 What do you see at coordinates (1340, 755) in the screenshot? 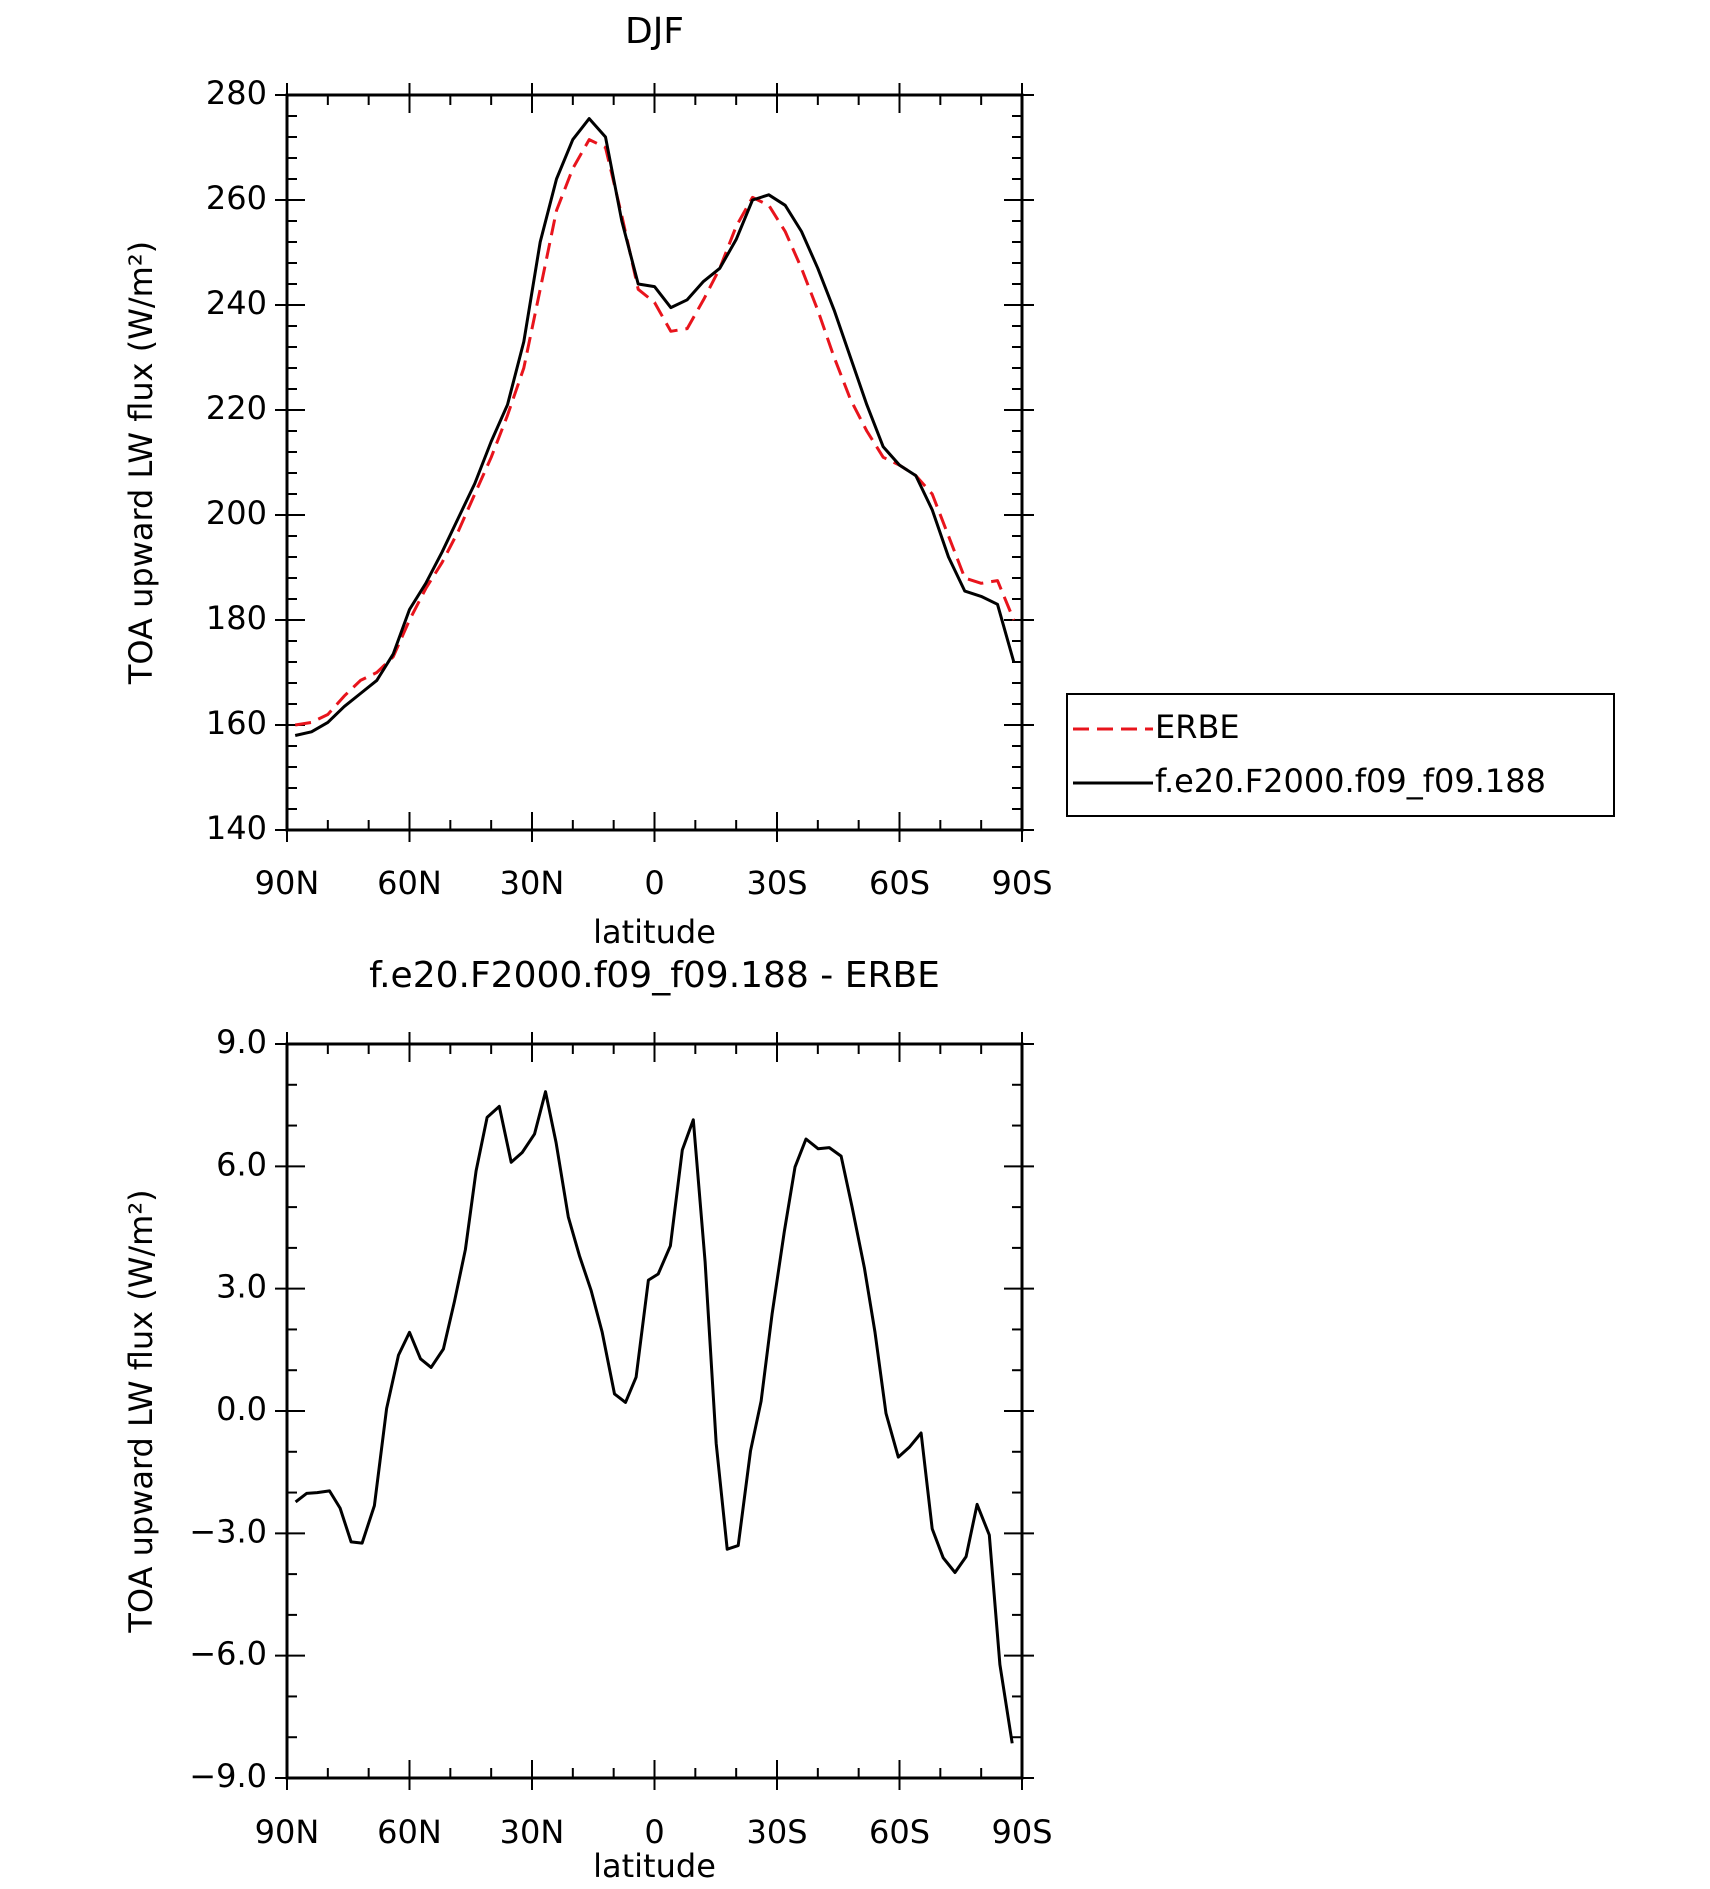
I see `legend-box` at bounding box center [1340, 755].